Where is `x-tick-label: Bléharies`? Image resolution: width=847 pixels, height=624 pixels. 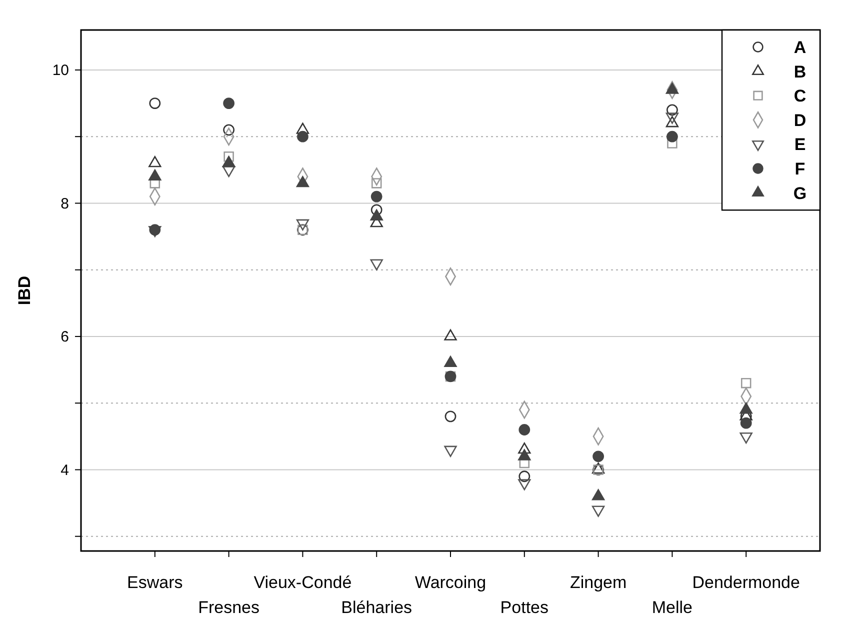 x-tick-label: Bléharies is located at coordinates (376, 607).